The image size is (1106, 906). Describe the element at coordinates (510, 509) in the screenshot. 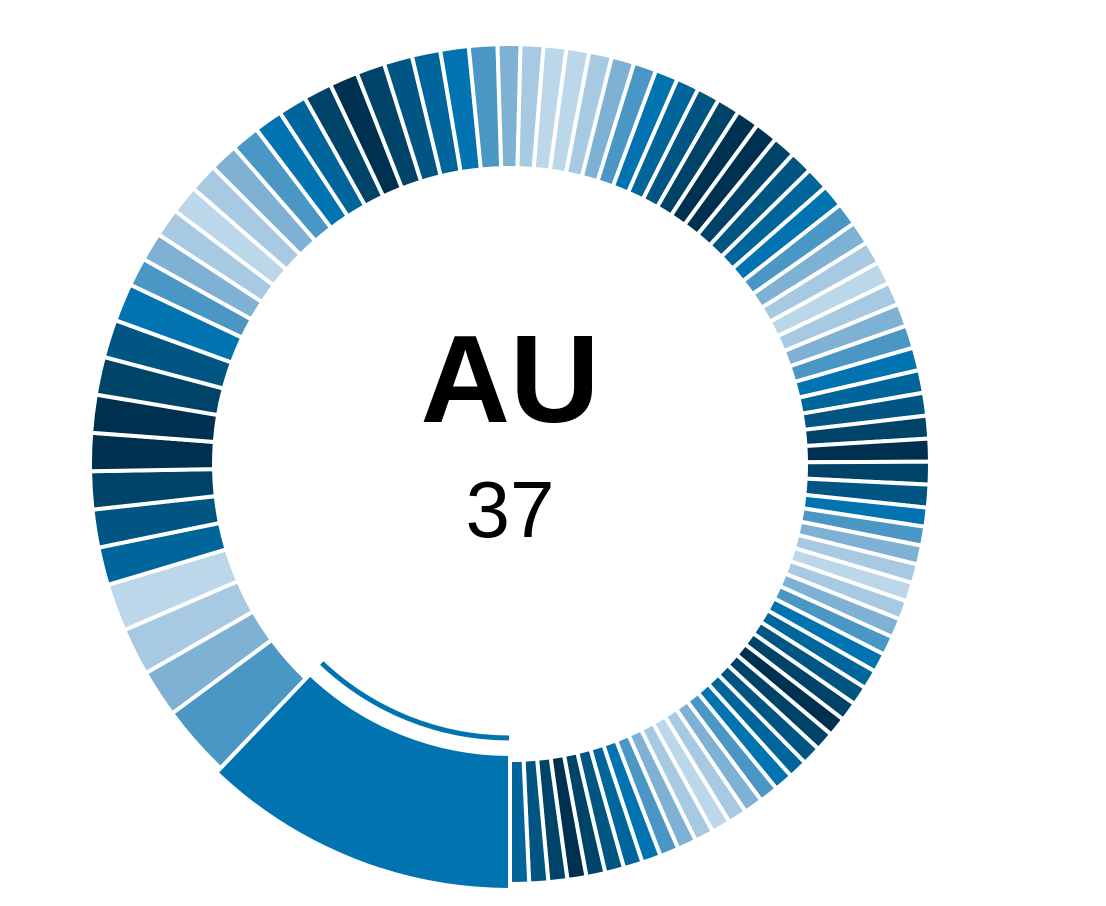

I see `center-value: 37` at that location.